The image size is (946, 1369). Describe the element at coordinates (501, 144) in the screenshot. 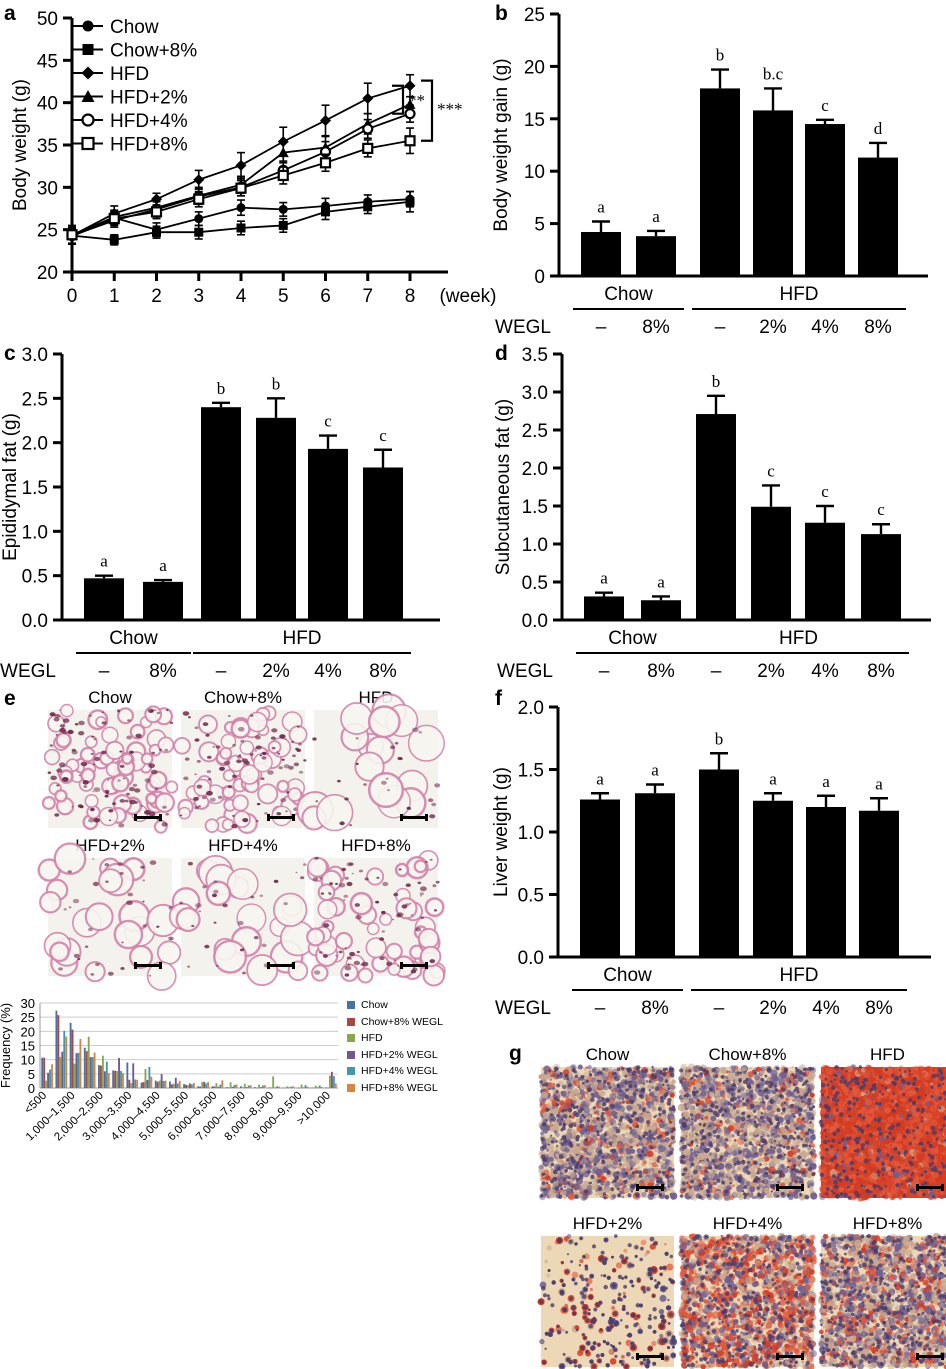

I see `svg-text: Body weight gain (g)` at that location.